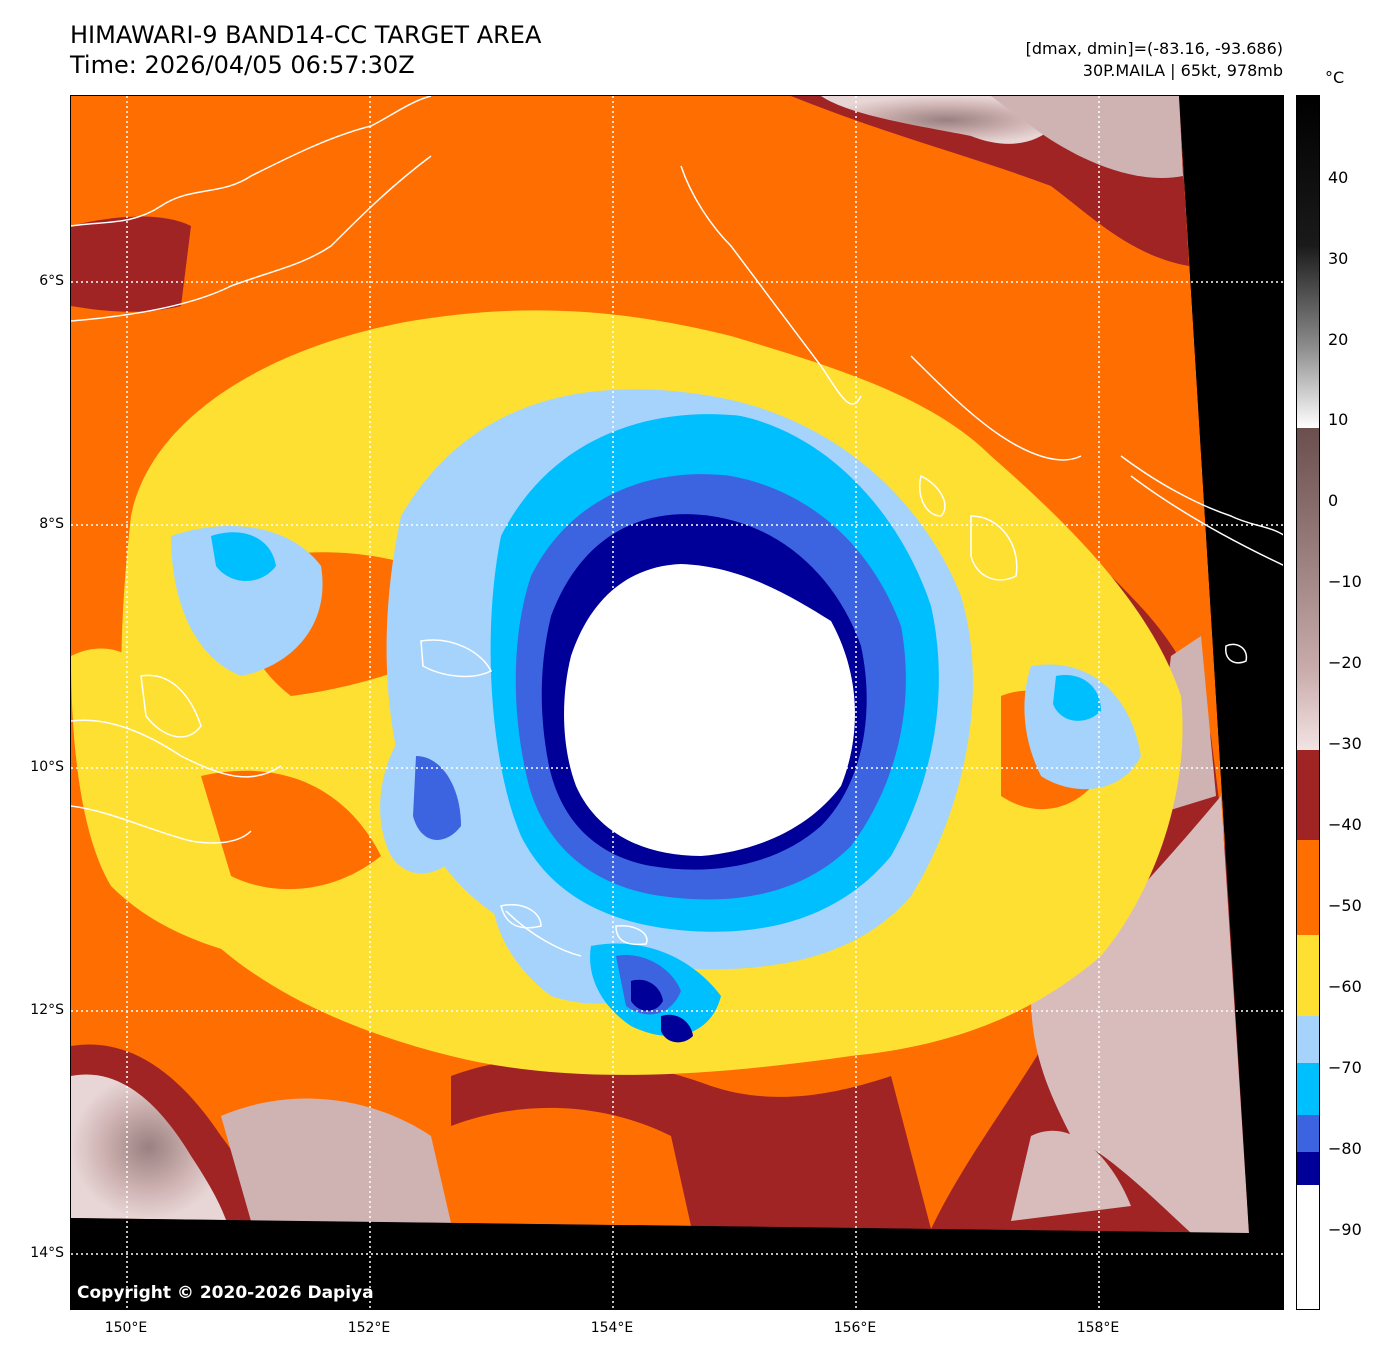 The width and height of the screenshot is (1388, 1359). I want to click on colorbar-tick: −90, so click(1345, 1229).